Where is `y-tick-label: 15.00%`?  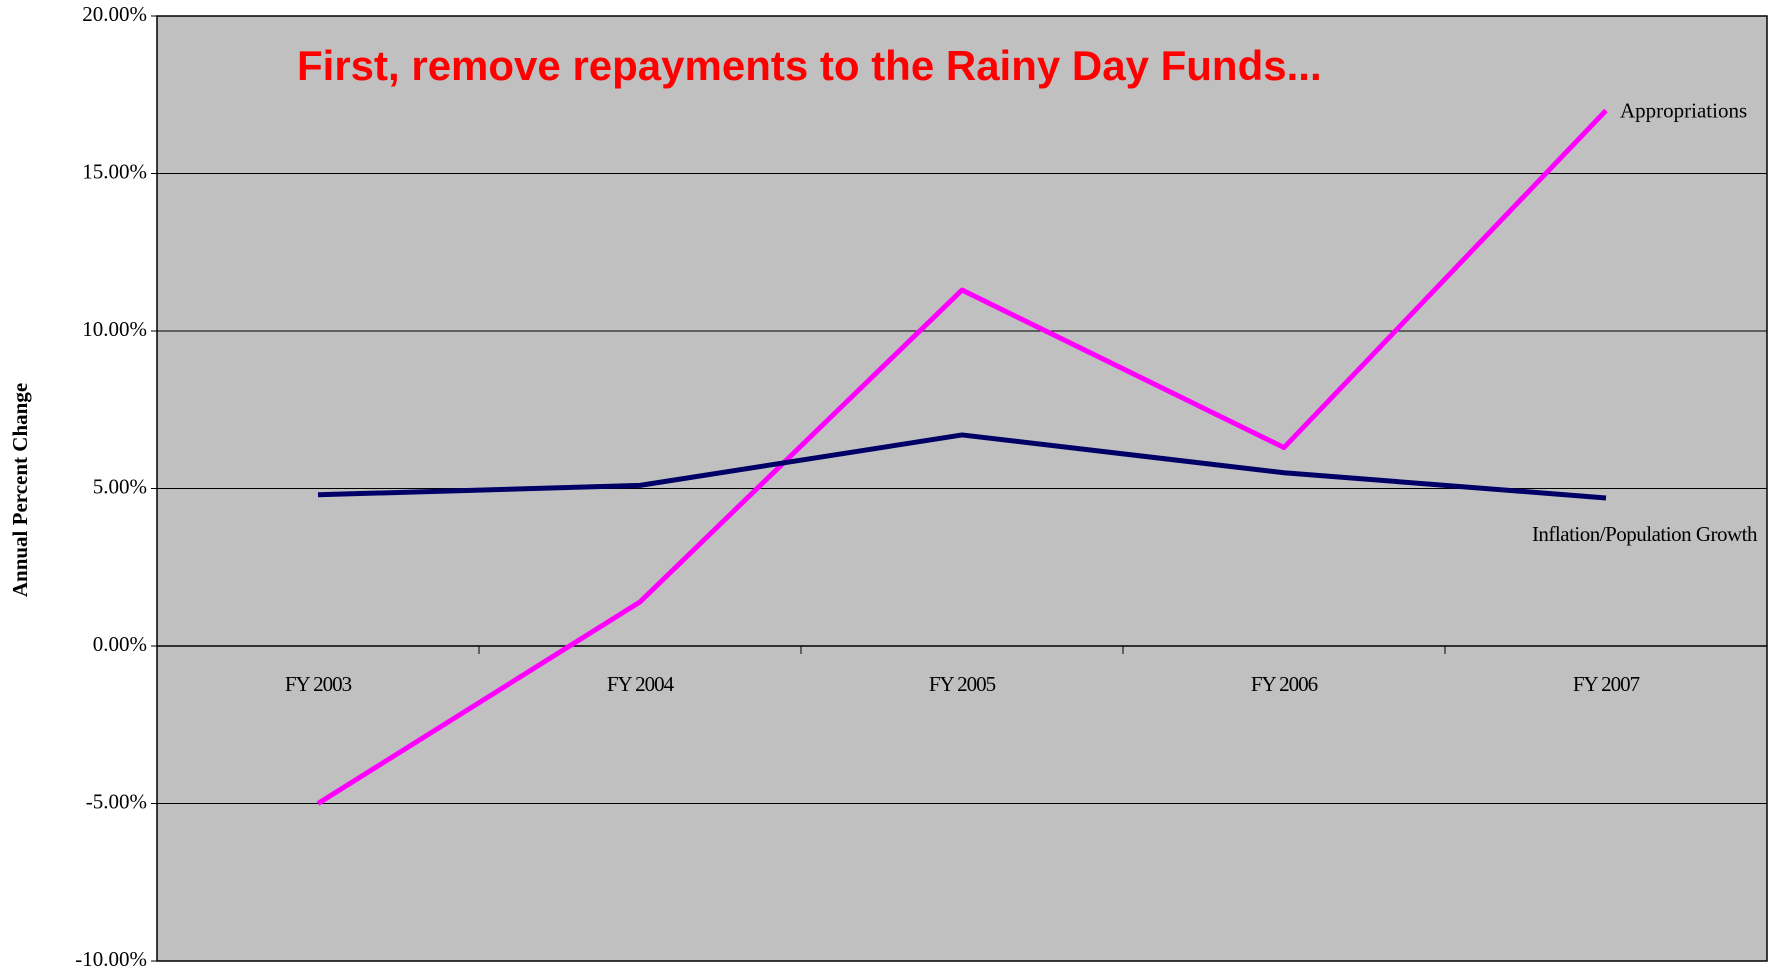
y-tick-label: 15.00% is located at coordinates (114, 171).